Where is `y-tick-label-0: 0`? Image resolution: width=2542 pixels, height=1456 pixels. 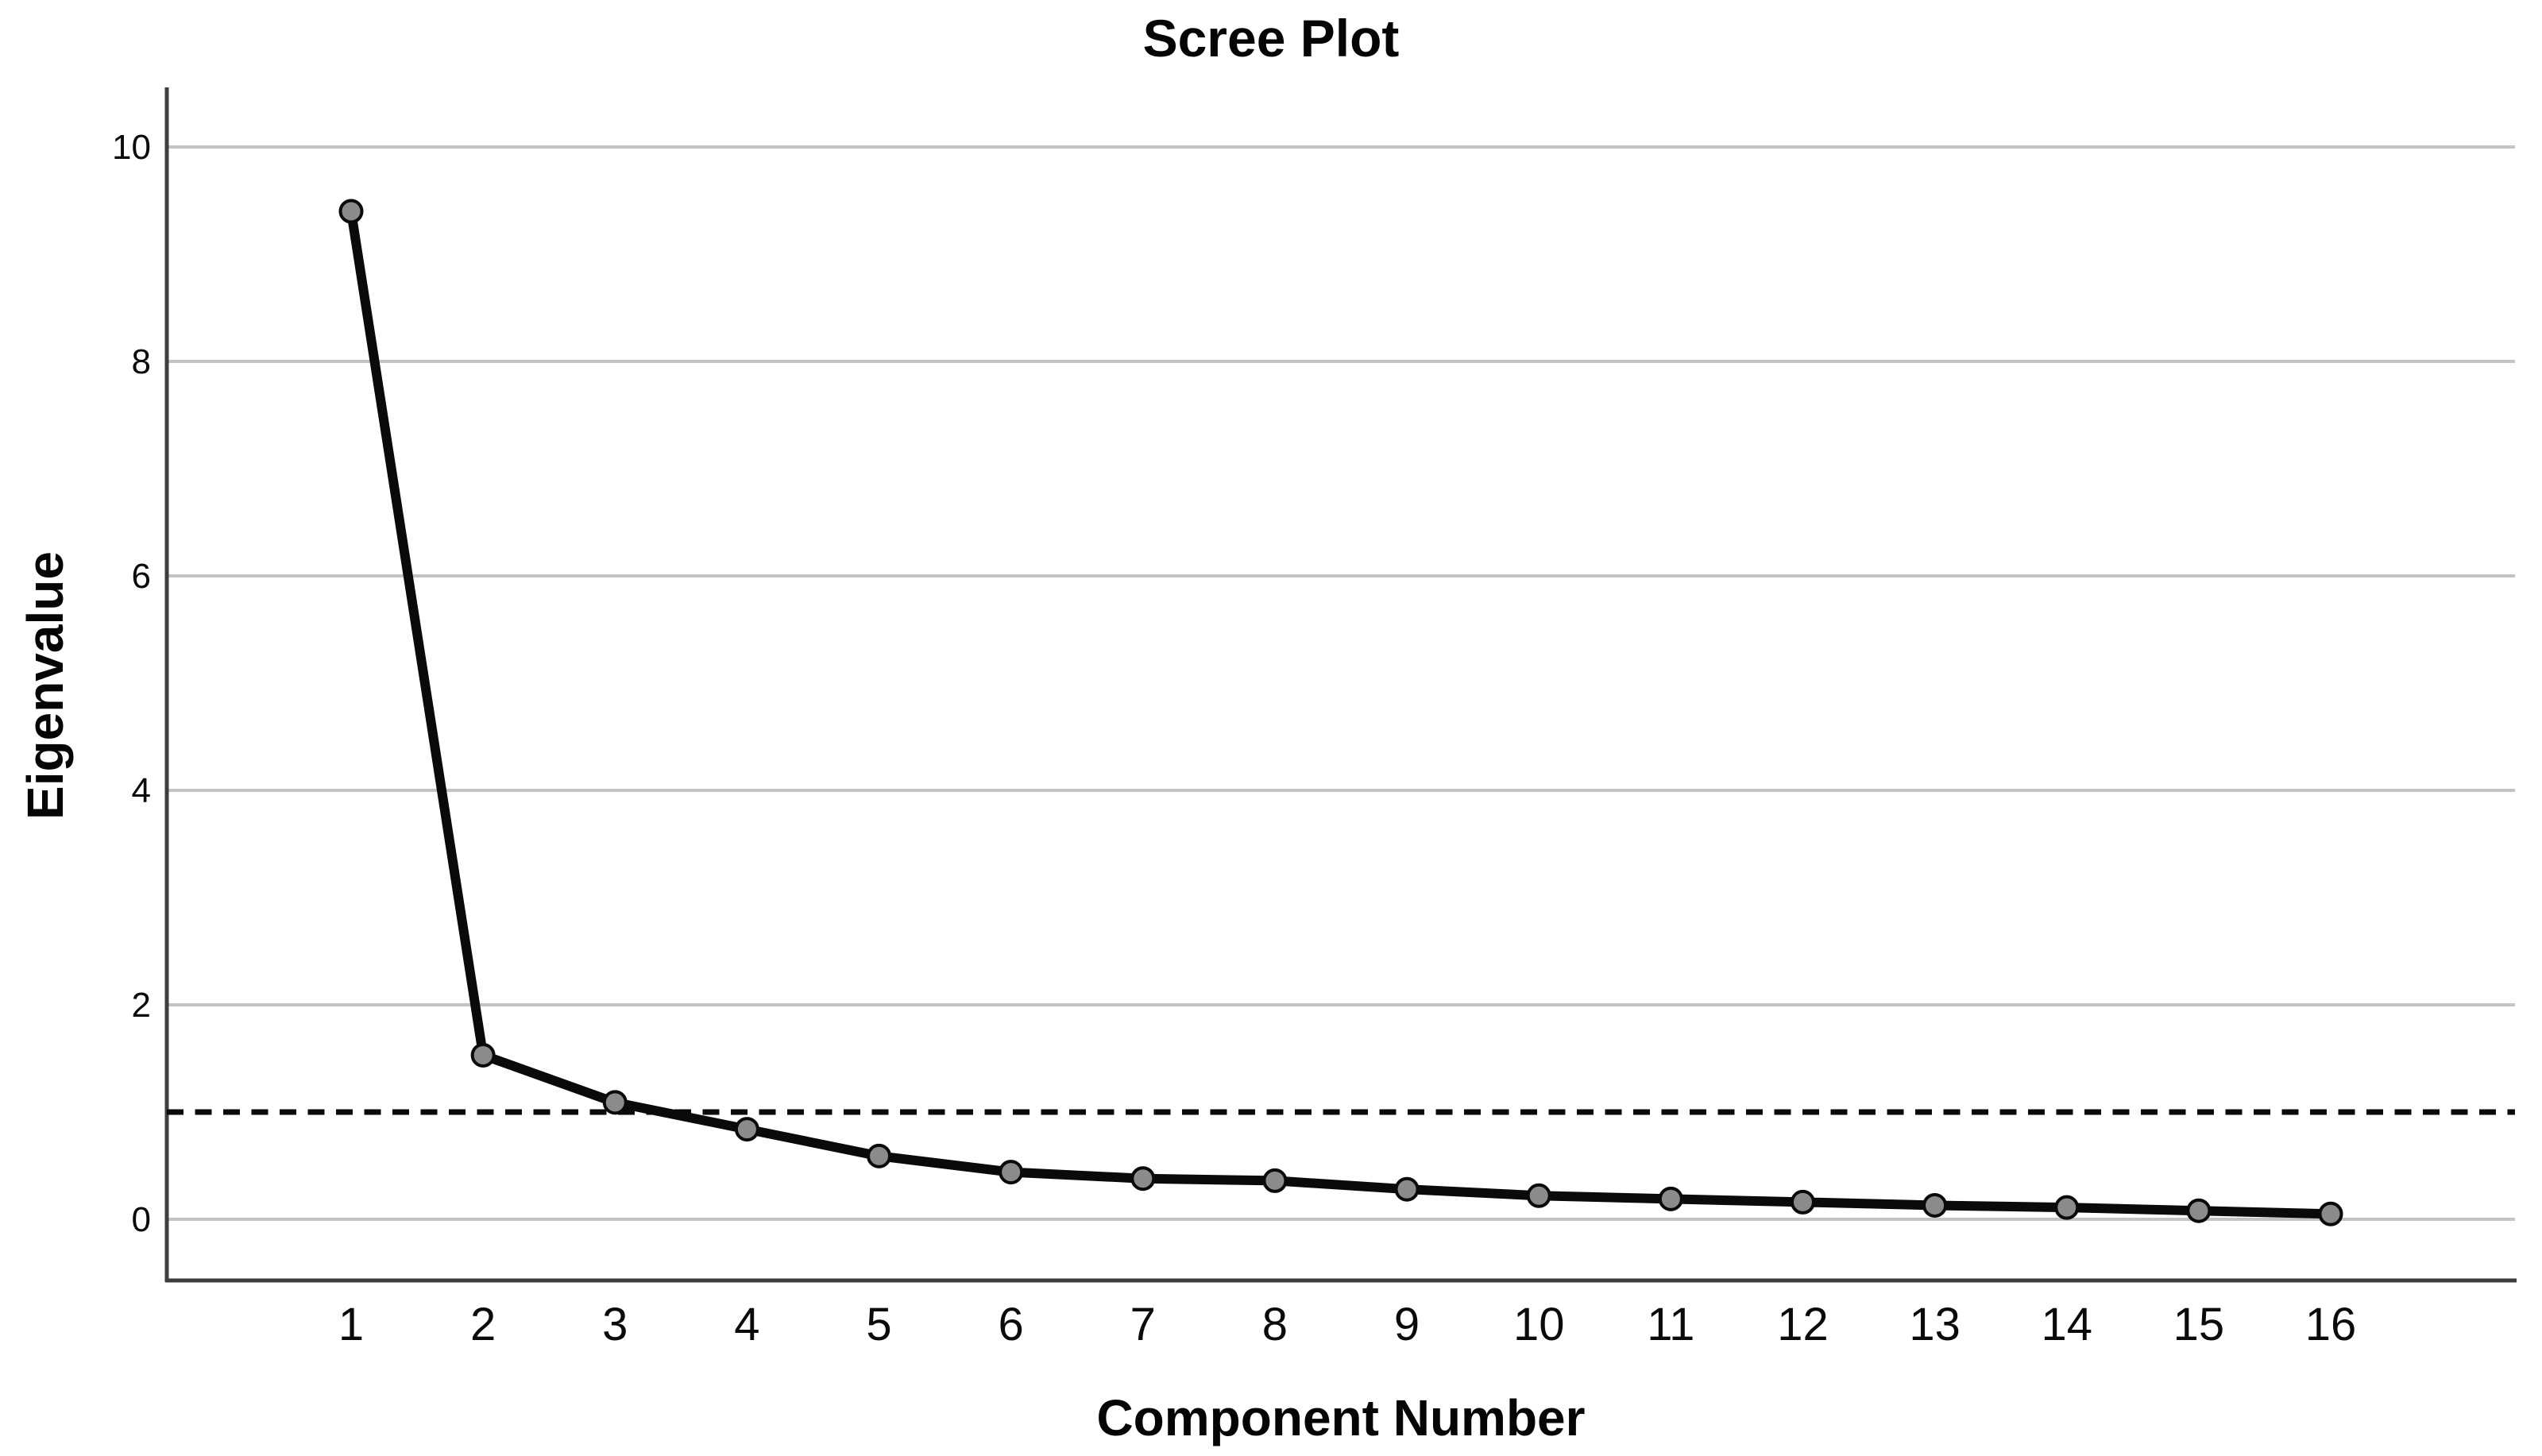 y-tick-label-0: 0 is located at coordinates (141, 1219).